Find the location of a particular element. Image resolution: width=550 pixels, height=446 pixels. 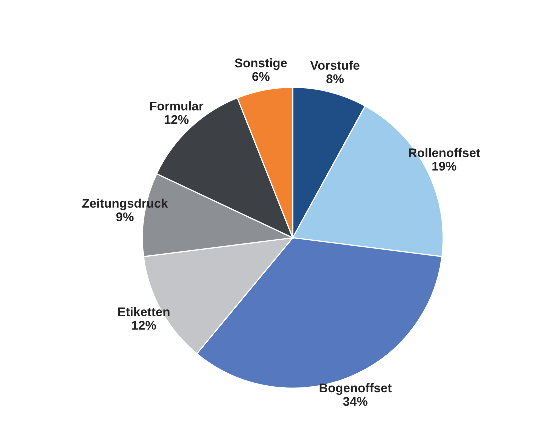

slice-label: Formular is located at coordinates (177, 106).